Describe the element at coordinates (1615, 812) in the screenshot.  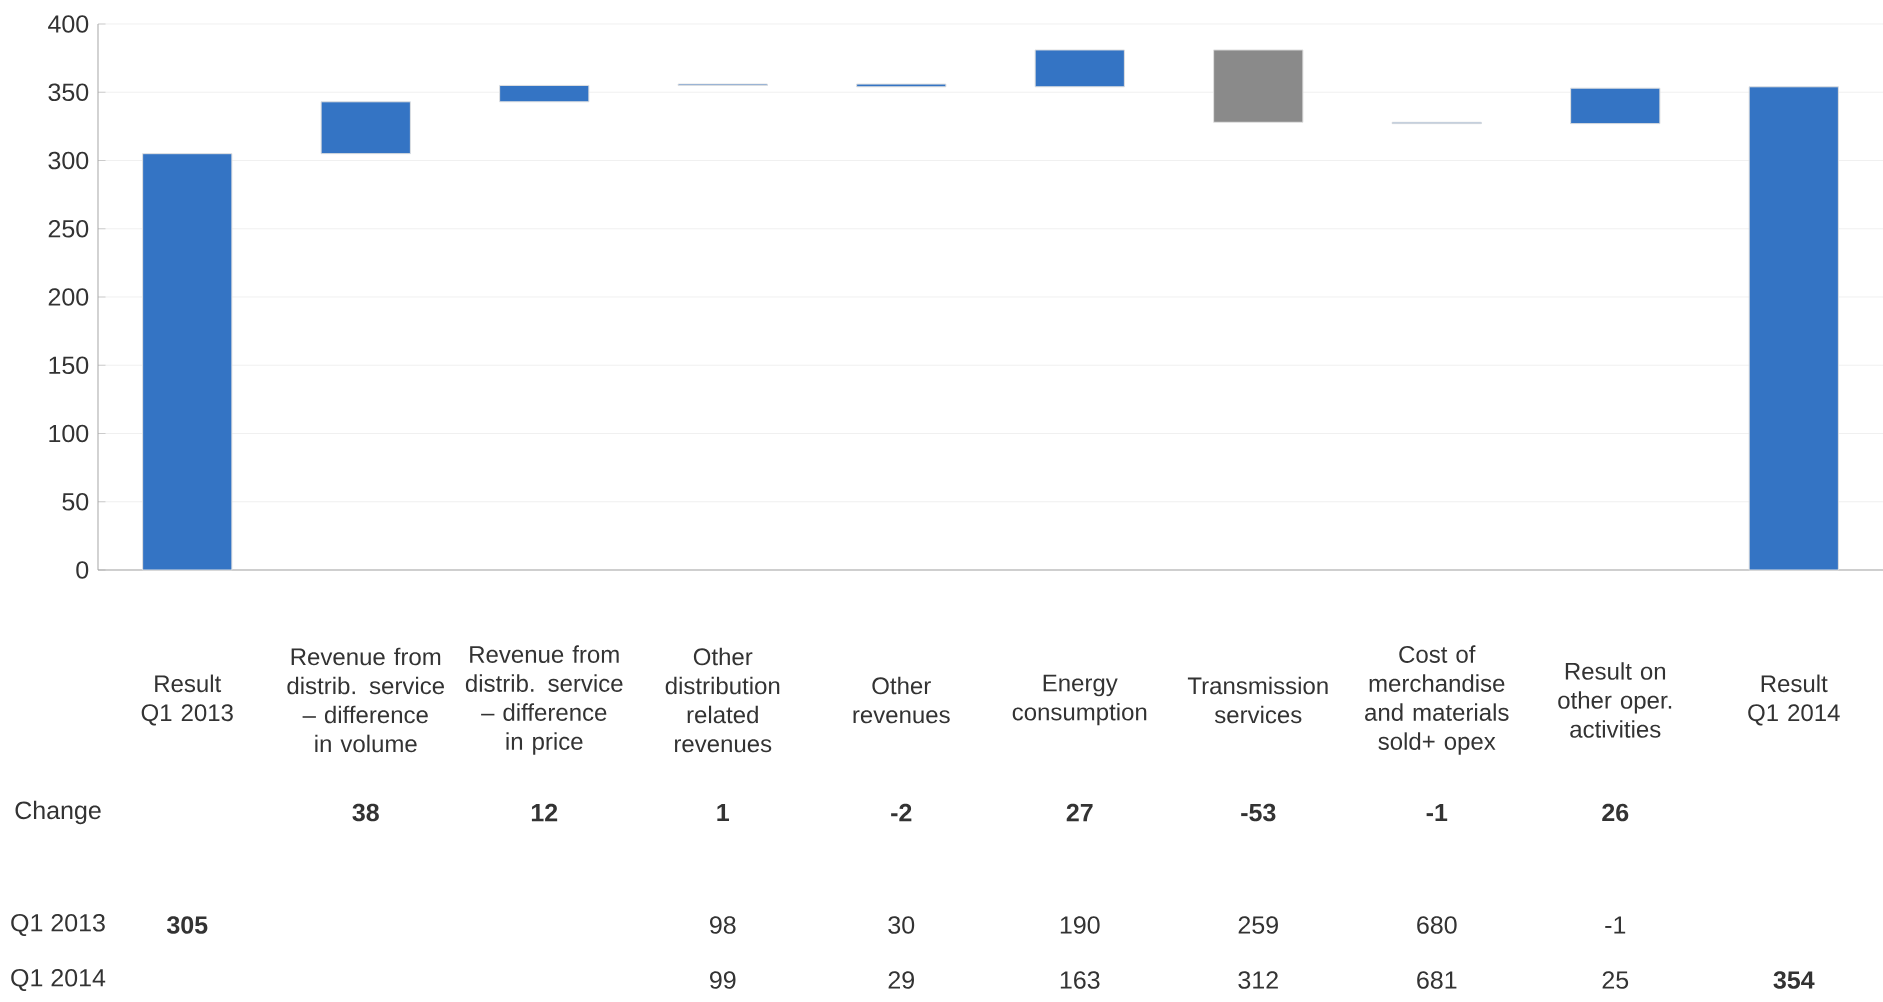
I see `data-label: 26` at that location.